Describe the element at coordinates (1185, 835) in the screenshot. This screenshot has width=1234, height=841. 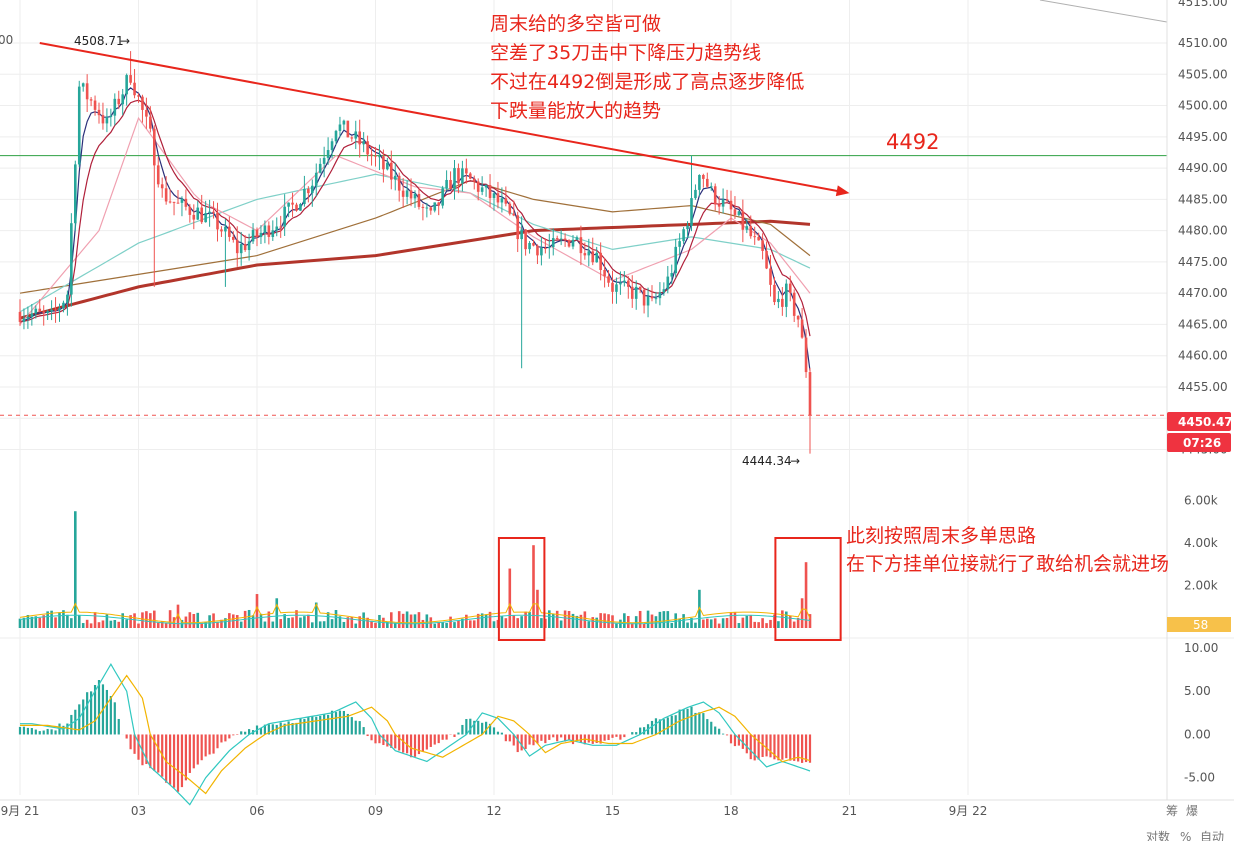
I see `percent-scale-toggle: %` at that location.